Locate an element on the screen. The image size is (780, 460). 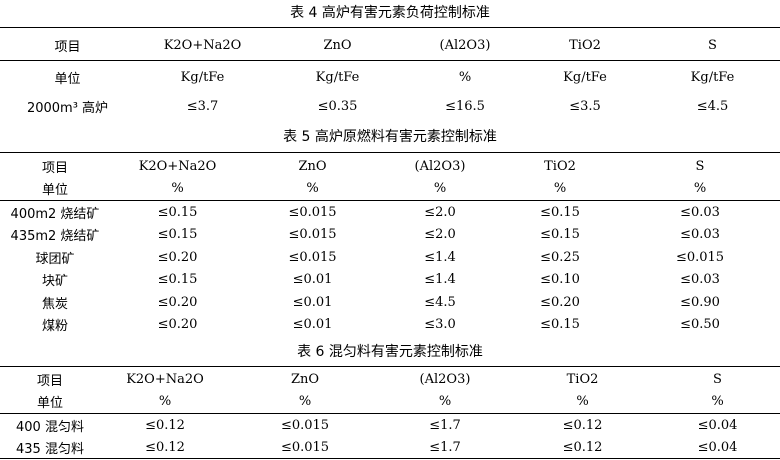
table5-row-label: 单位 is located at coordinates (54, 190).